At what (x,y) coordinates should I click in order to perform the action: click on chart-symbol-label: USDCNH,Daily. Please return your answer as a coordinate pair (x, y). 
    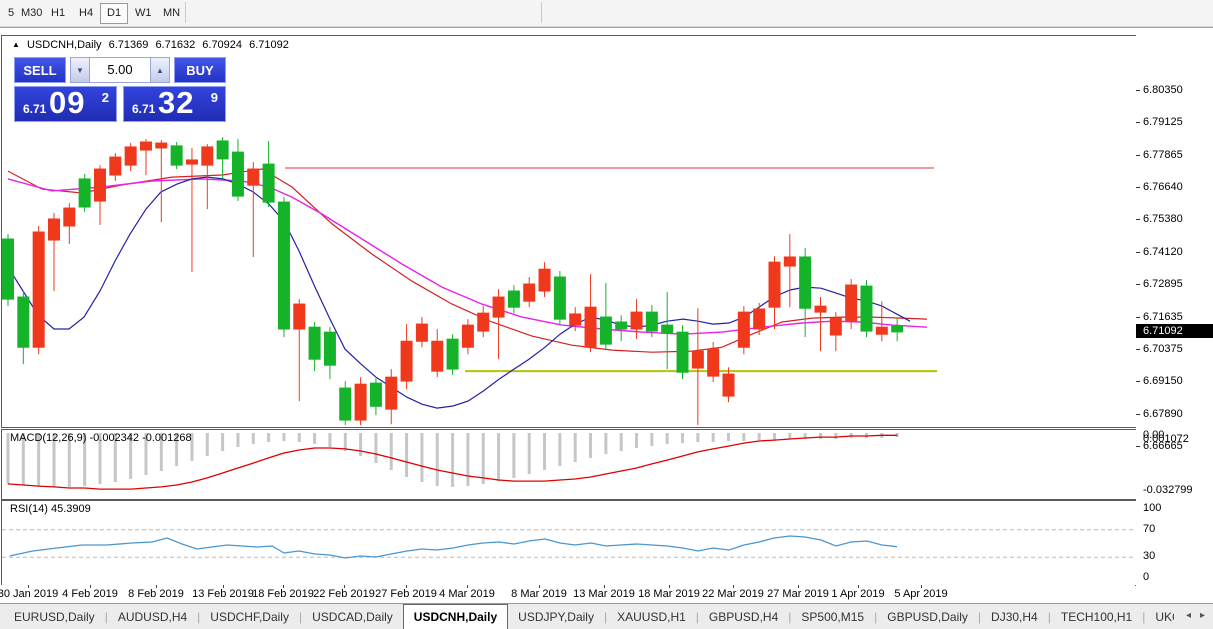
    Looking at the image, I should click on (64, 45).